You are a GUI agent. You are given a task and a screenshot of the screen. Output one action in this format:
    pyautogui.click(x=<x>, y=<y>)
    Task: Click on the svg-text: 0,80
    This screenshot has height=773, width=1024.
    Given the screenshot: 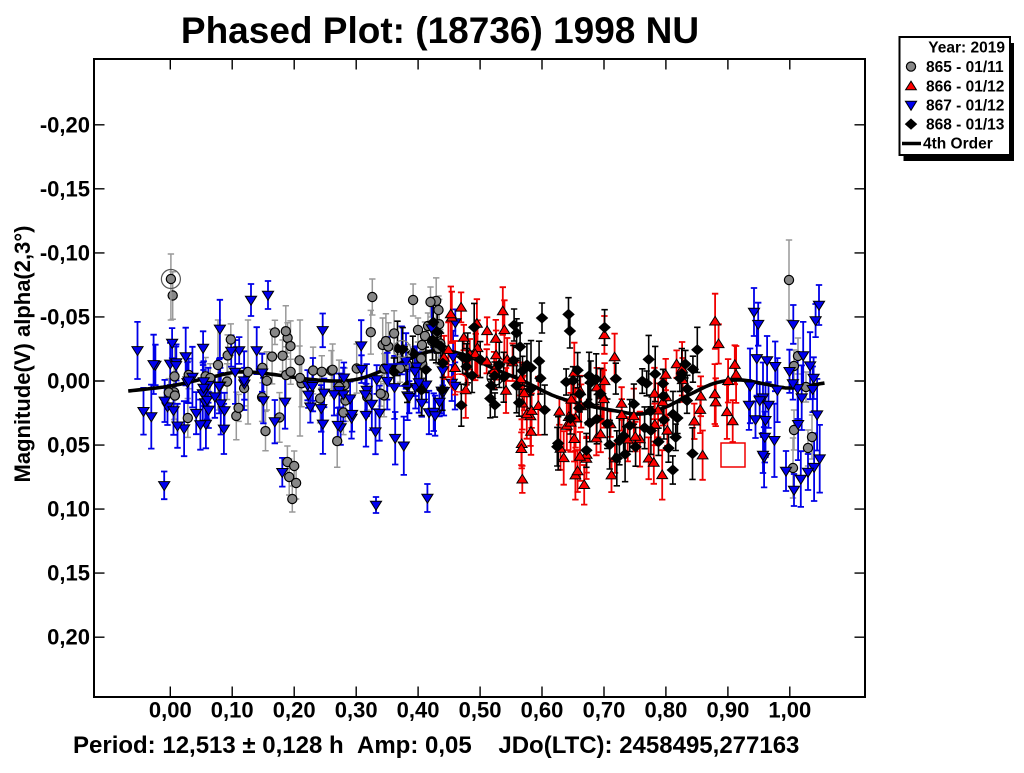 What is the action you would take?
    pyautogui.click(x=665, y=710)
    